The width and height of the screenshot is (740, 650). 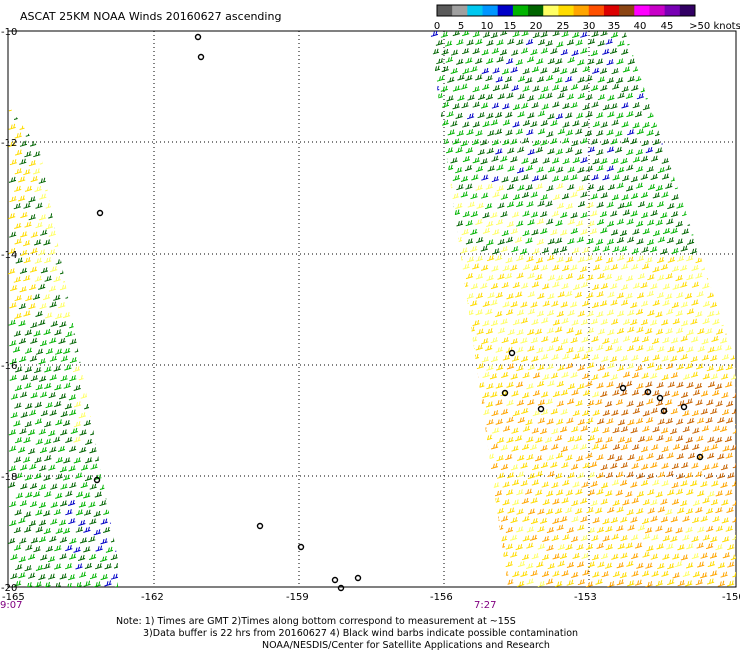 What do you see at coordinates (640, 26) in the screenshot?
I see `legend-tick-label: 40` at bounding box center [640, 26].